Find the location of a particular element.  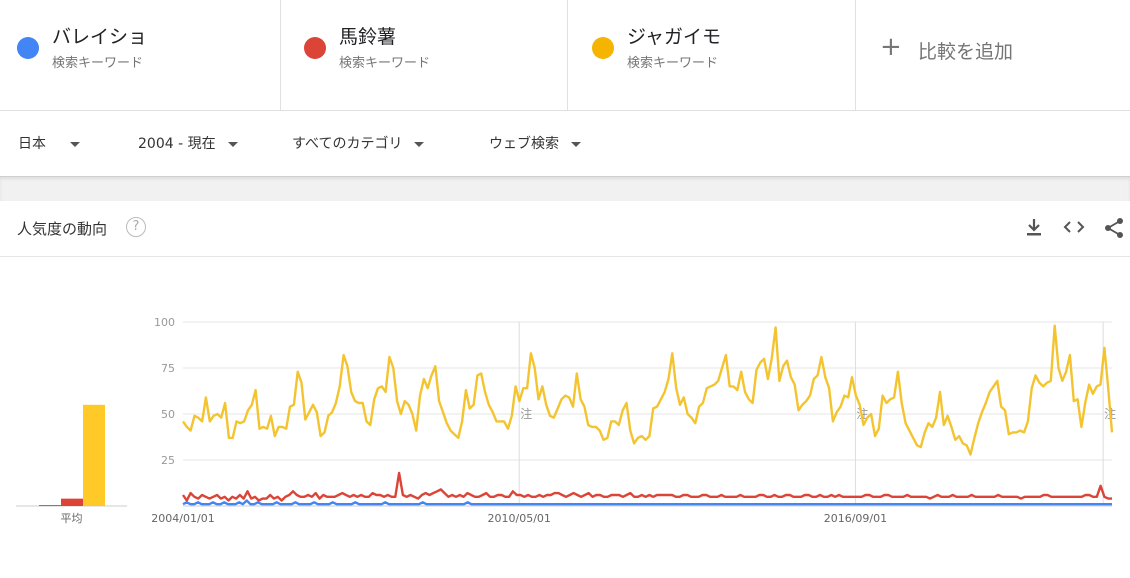

term-2-name: 馬鈴薯 is located at coordinates (368, 37).